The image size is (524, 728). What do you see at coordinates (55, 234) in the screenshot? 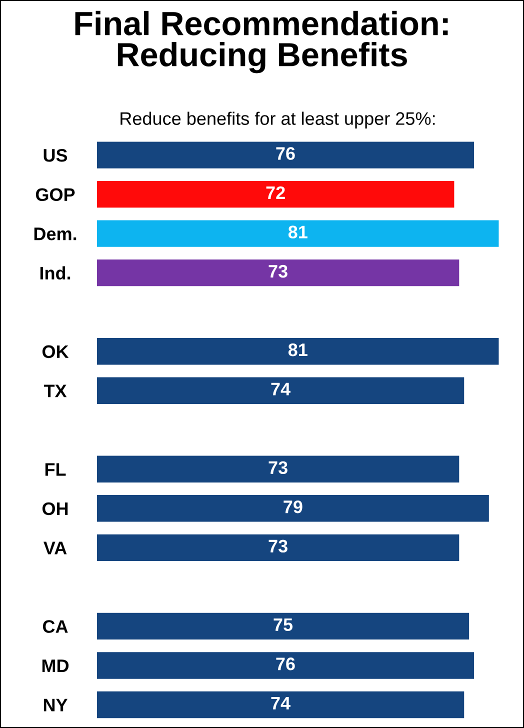
I see `y-tick-label: Dem.` at bounding box center [55, 234].